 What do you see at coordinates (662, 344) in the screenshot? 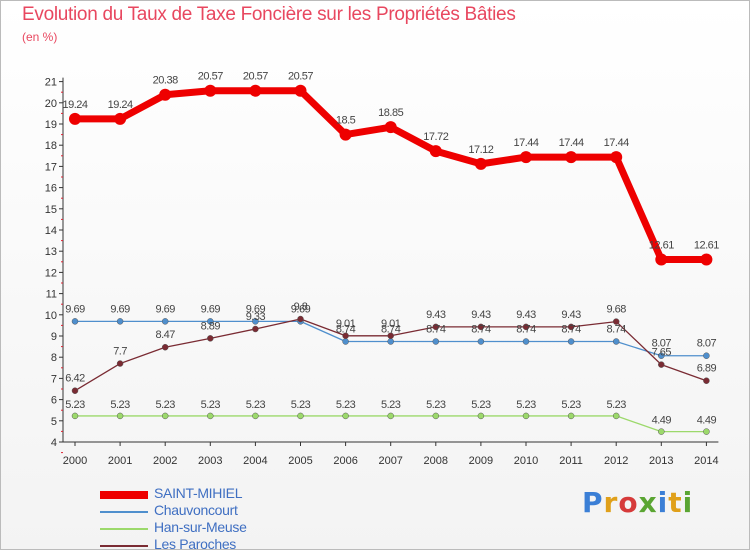
I see `data-label: 8.07` at bounding box center [662, 344].